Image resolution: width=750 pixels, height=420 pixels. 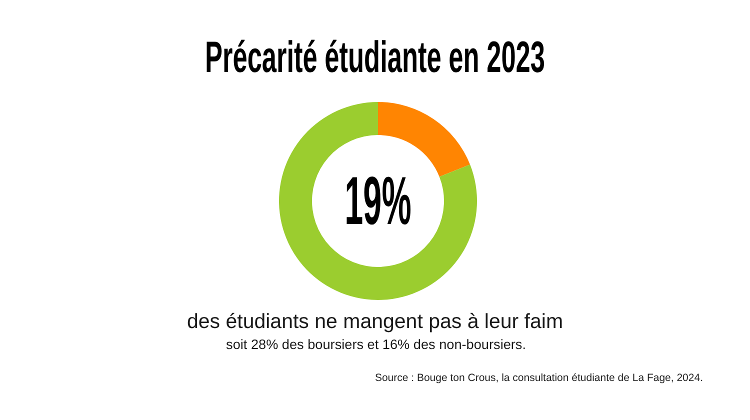 What do you see at coordinates (375, 57) in the screenshot?
I see `chart-title: Précarité étudiante en 2023` at bounding box center [375, 57].